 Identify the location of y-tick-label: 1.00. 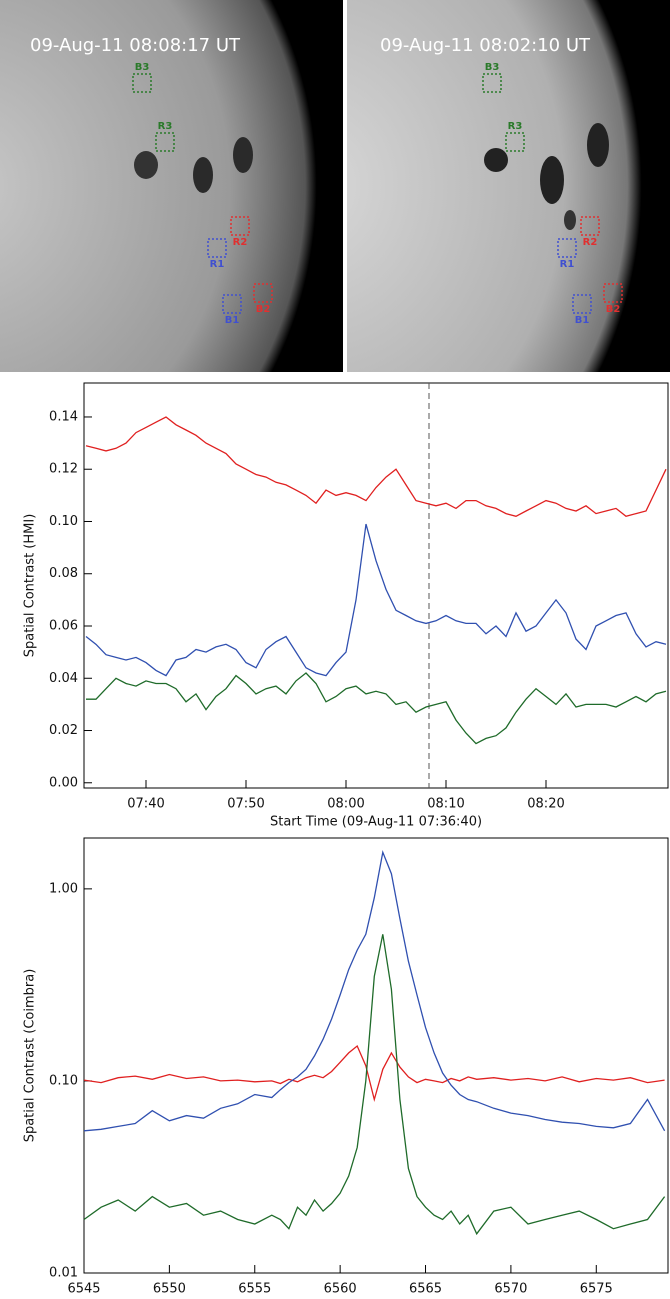
(63, 888).